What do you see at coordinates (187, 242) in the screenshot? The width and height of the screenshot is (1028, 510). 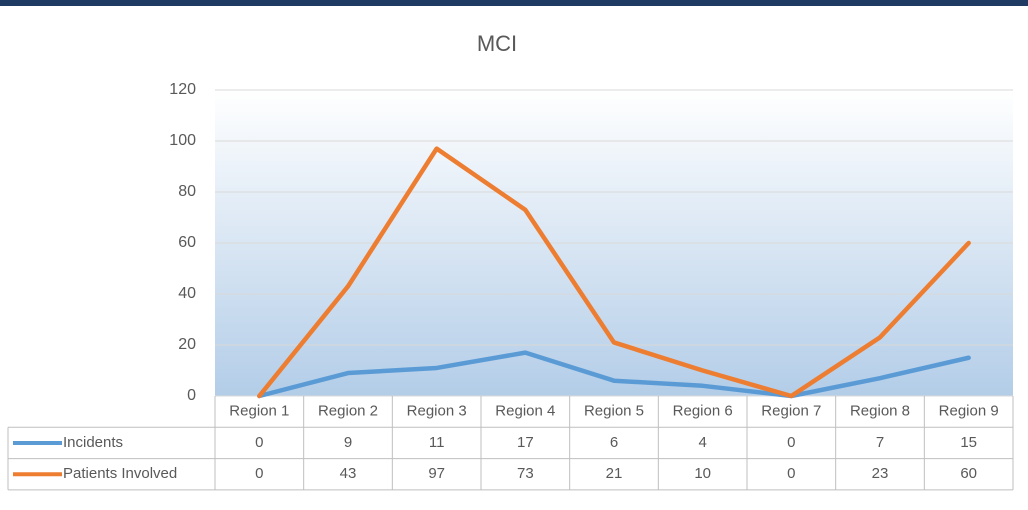 I see `y-tick-label: 60` at bounding box center [187, 242].